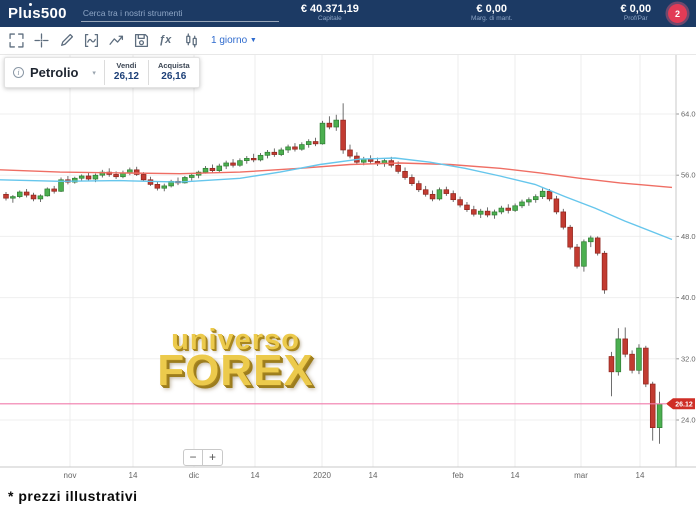  I want to click on sell-price: 26,12, so click(126, 77).